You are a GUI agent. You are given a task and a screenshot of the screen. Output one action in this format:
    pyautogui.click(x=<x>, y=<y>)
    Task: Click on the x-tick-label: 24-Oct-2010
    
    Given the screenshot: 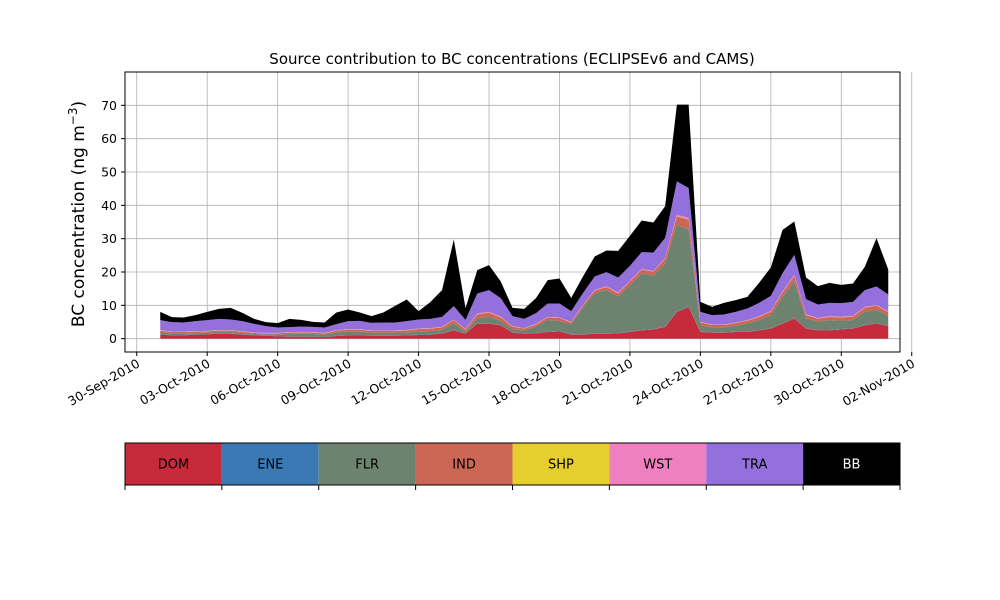 What is the action you would take?
    pyautogui.click(x=668, y=382)
    